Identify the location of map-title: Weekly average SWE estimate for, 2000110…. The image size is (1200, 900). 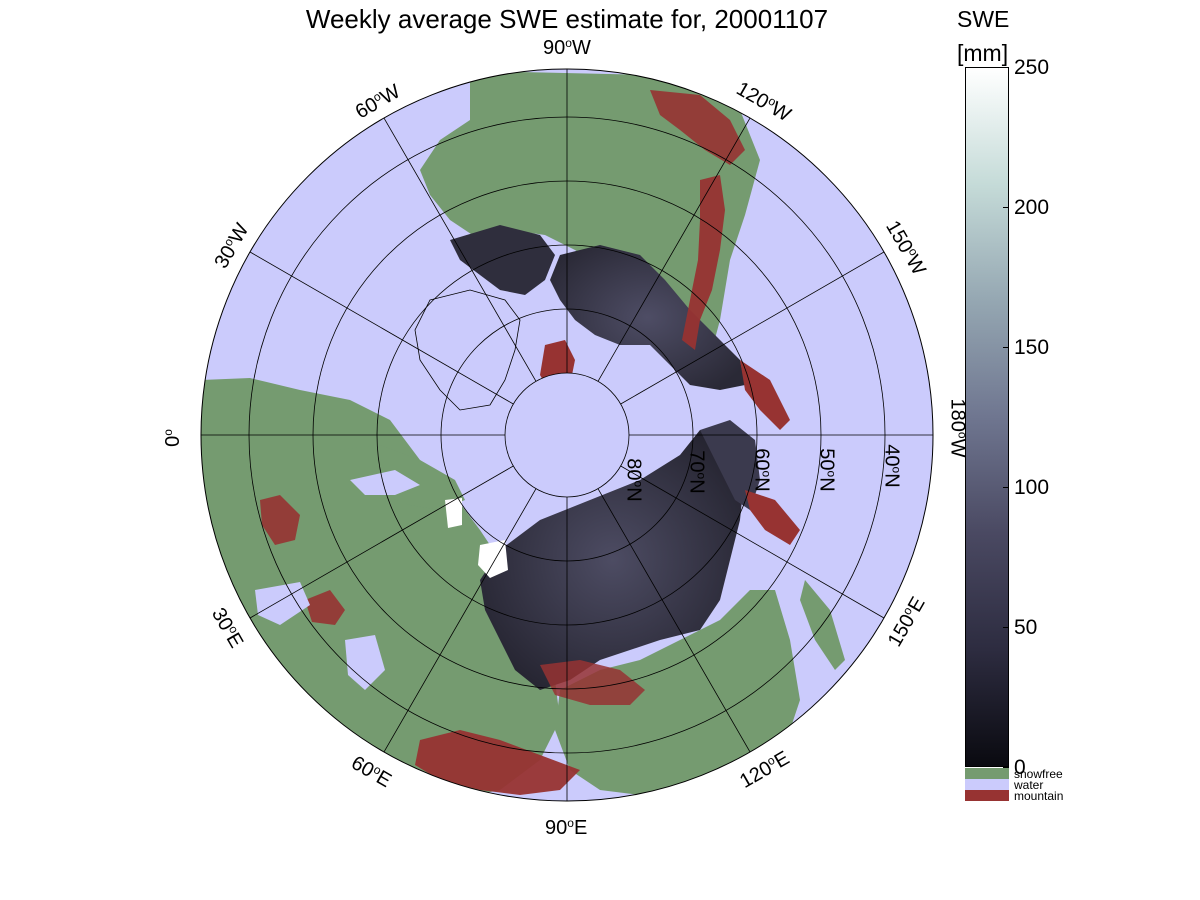
(567, 19).